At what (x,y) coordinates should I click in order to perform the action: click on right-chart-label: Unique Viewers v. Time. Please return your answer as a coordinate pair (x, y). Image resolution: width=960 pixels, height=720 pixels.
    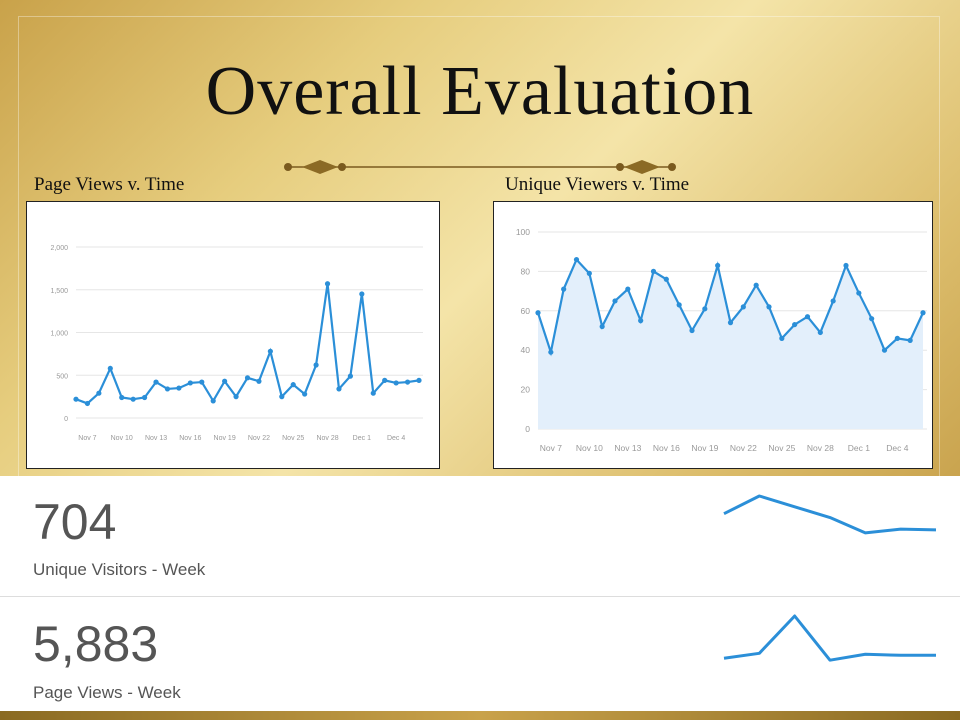
    Looking at the image, I should click on (597, 184).